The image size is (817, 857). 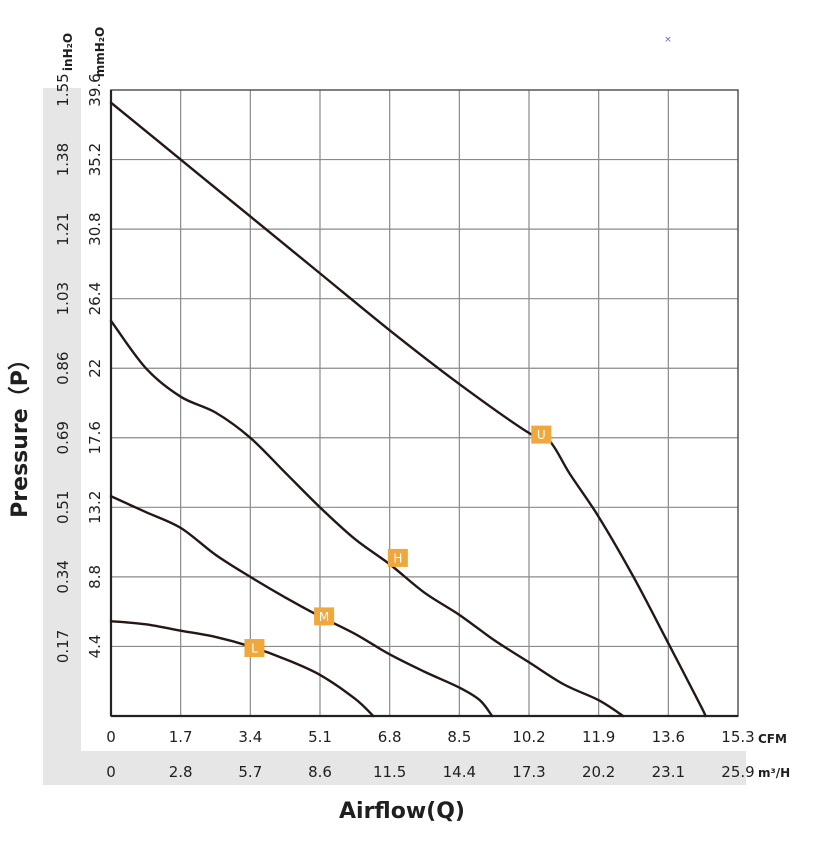 I want to click on x-tick-label-m3h: 8.6, so click(x=320, y=772).